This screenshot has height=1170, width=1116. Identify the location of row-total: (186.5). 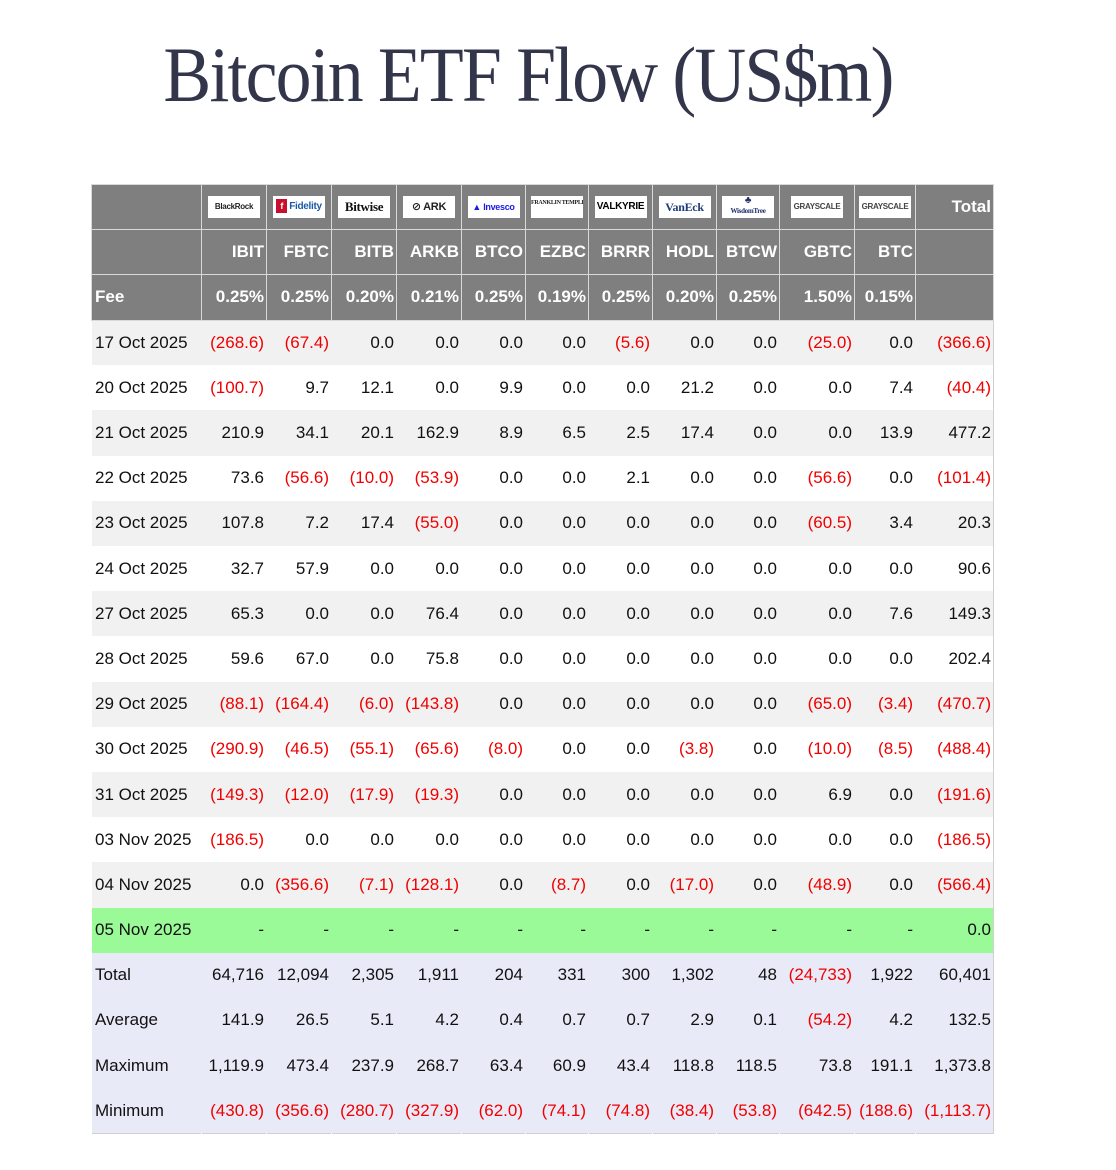
(954, 840).